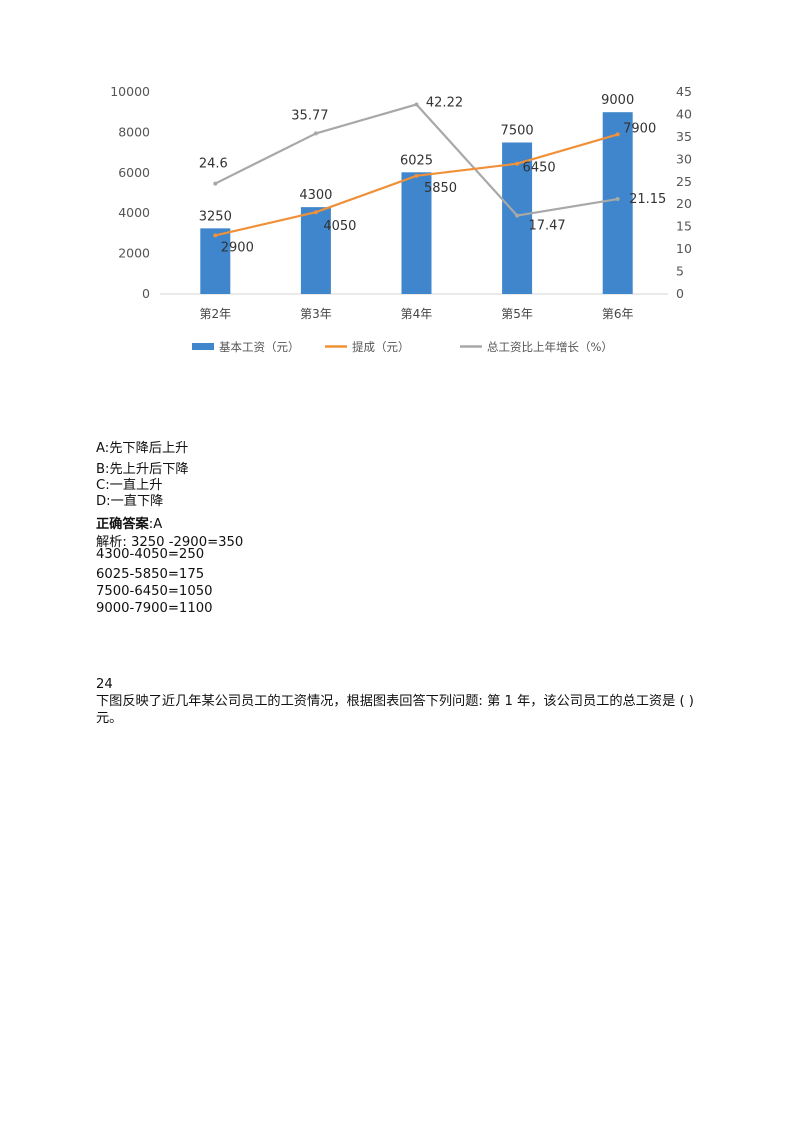 Image resolution: width=800 pixels, height=1131 pixels. Describe the element at coordinates (684, 181) in the screenshot. I see `y-right-tick: 25` at that location.